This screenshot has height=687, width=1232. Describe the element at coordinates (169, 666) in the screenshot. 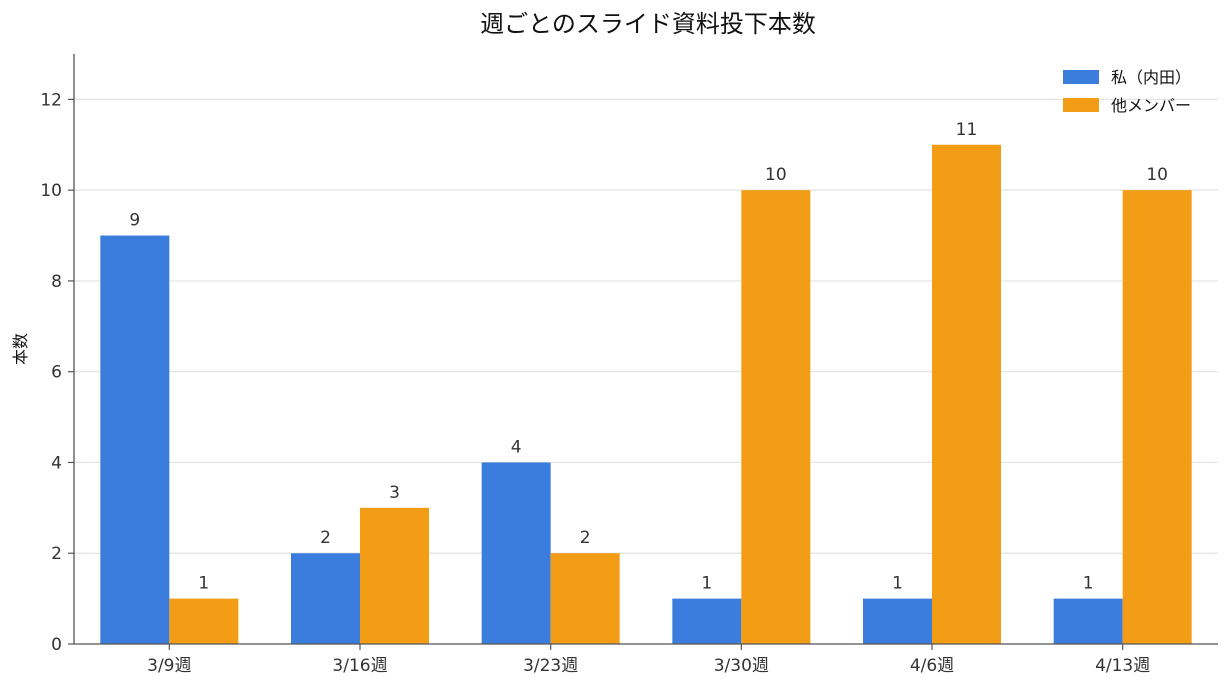

I see `x-tick-label: 3/9週` at that location.